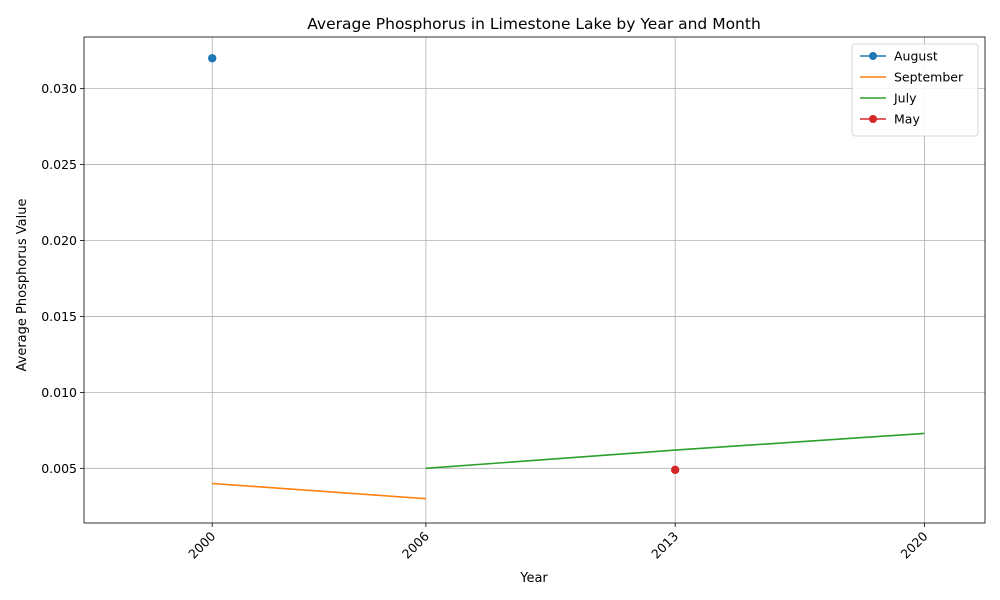 The width and height of the screenshot is (1000, 600). Describe the element at coordinates (873, 56) in the screenshot. I see `legend-marker-august` at that location.